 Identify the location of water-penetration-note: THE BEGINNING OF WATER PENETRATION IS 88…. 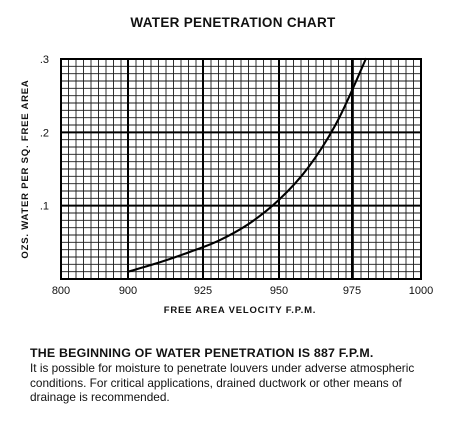
(240, 375).